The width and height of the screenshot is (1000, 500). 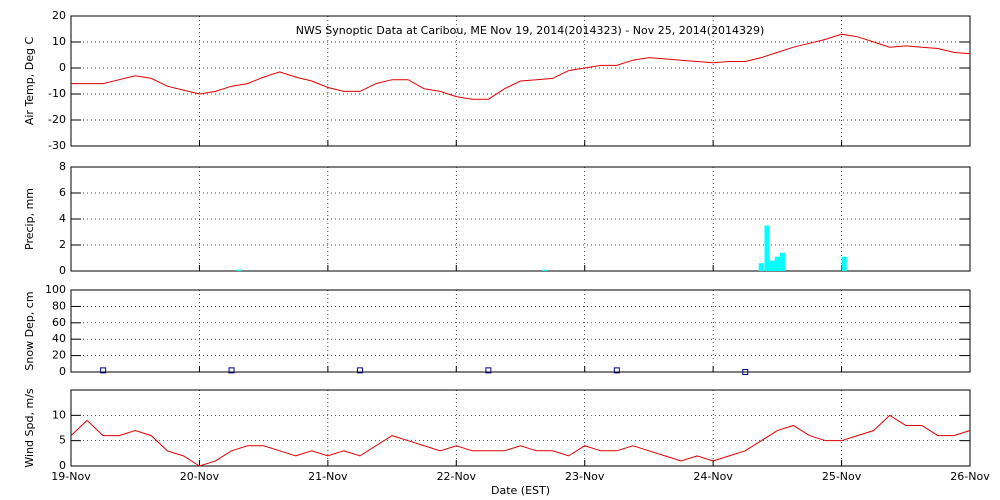 I want to click on y-tick-label: 40, so click(x=59, y=338).